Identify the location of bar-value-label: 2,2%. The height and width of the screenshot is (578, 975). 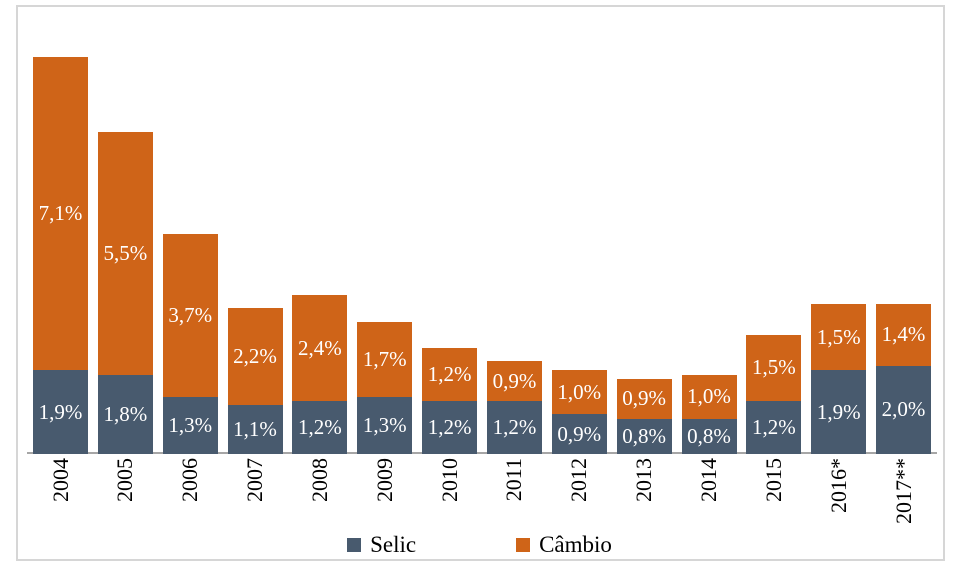
(255, 356).